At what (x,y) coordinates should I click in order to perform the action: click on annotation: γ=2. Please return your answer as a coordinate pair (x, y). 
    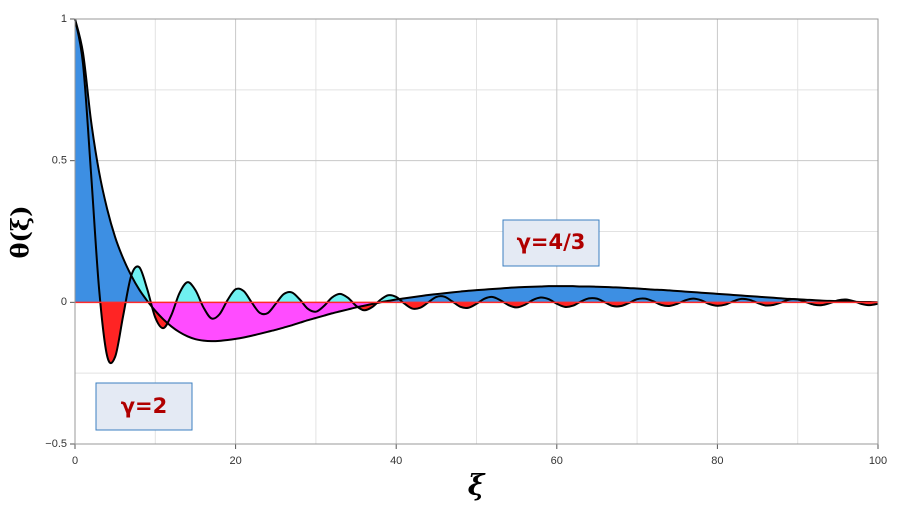
    Looking at the image, I should click on (144, 406).